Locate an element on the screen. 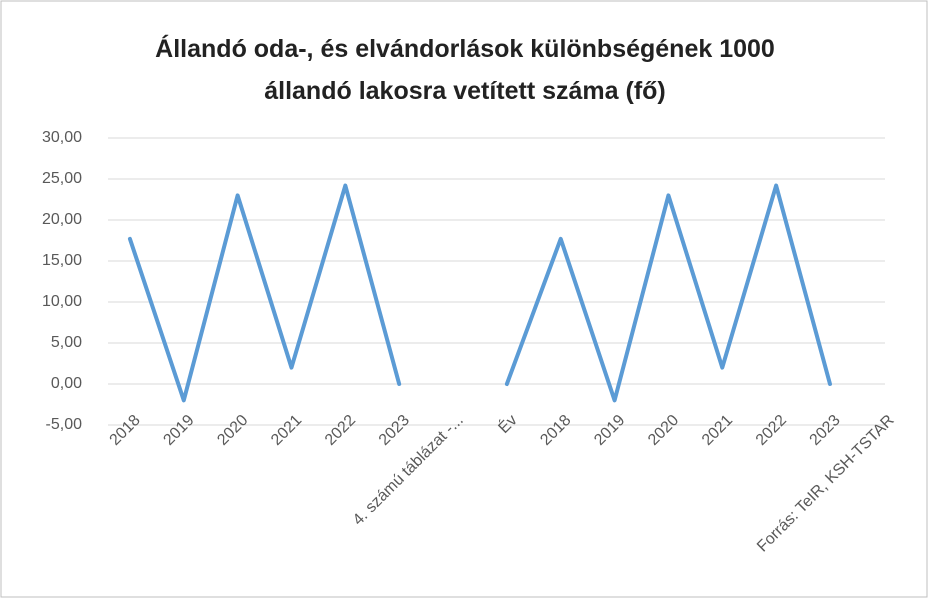 This screenshot has width=929, height=599. y-tick-label: 15,00 is located at coordinates (62, 260).